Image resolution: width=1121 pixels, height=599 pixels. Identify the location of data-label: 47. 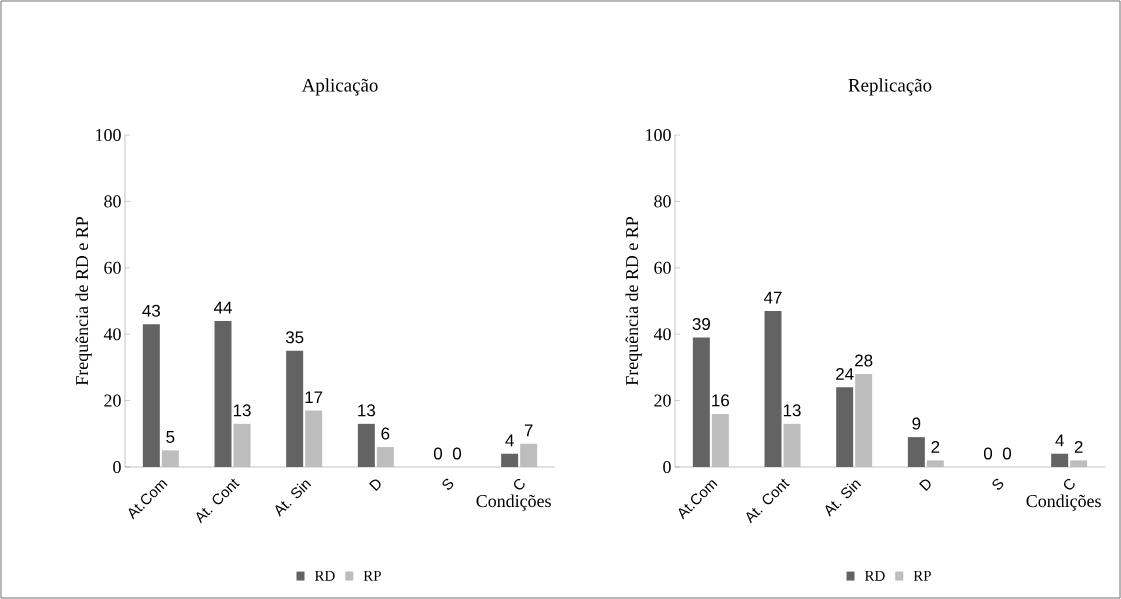
(772, 297).